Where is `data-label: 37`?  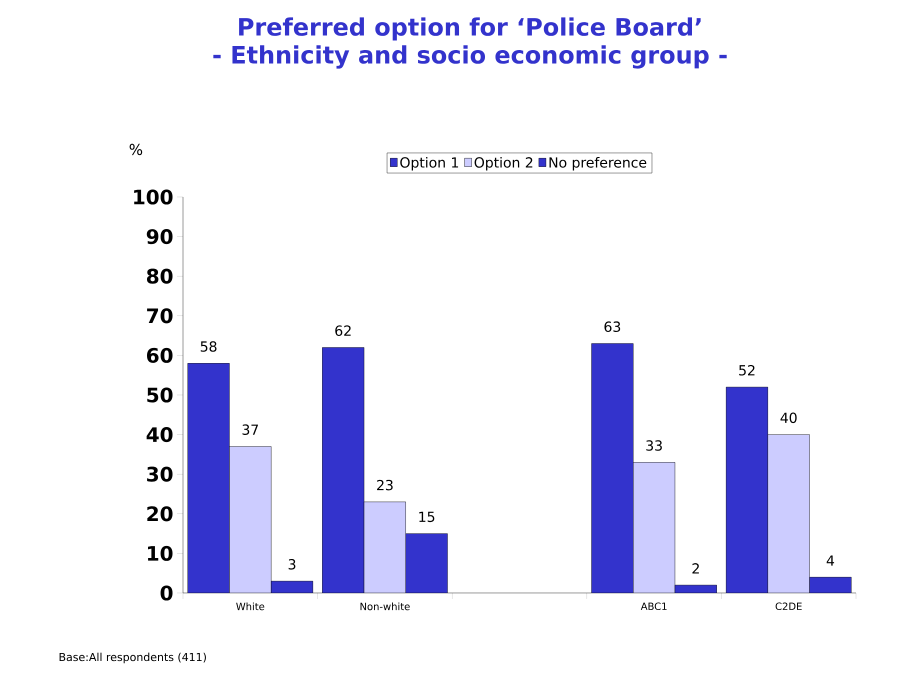 data-label: 37 is located at coordinates (250, 429).